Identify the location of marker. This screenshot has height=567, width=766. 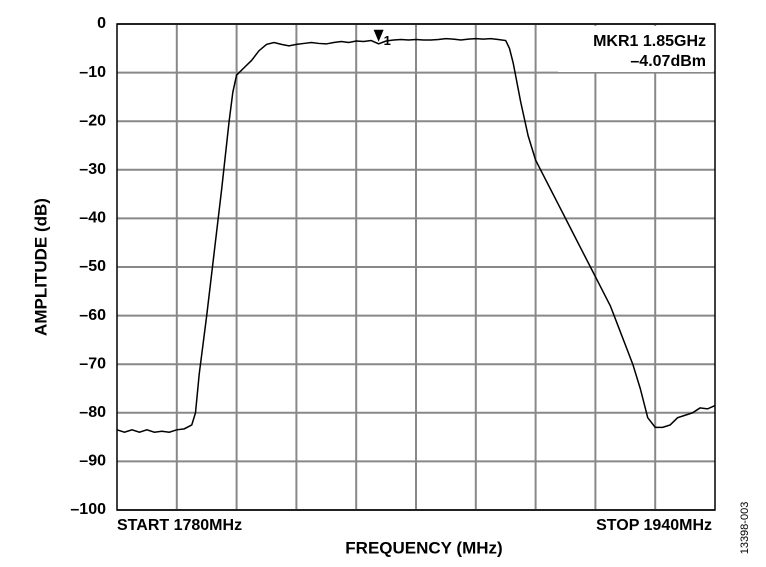
(378, 35).